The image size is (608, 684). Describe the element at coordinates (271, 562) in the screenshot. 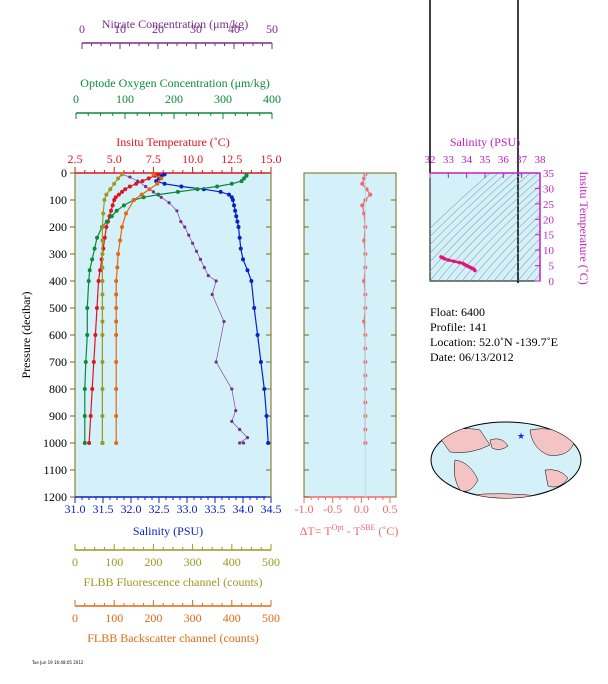

I see `fluorescence-axis-tick-label: 500` at that location.